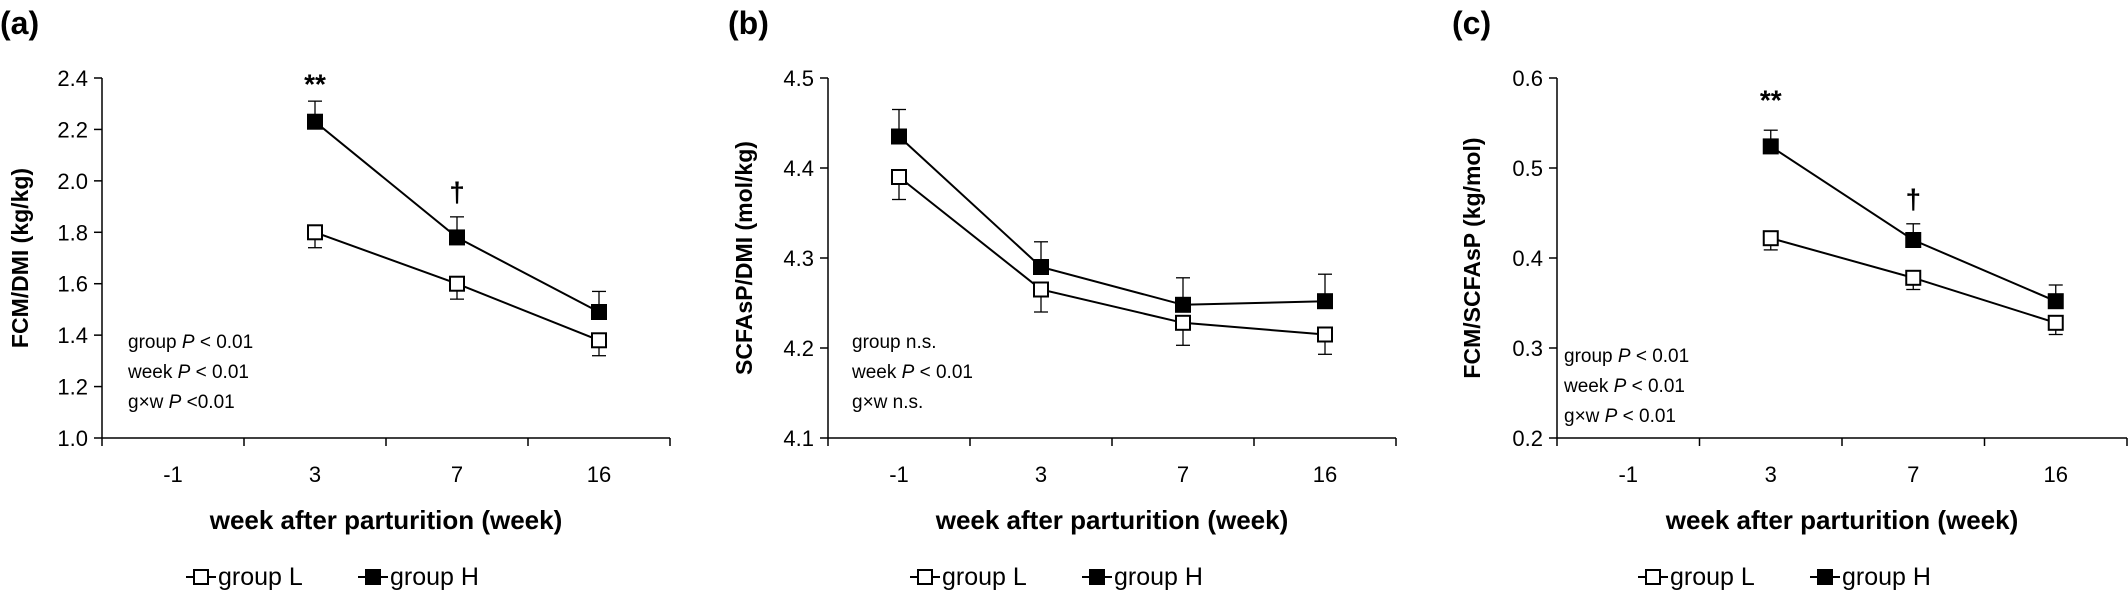 The image size is (2128, 601). Describe the element at coordinates (72, 387) in the screenshot. I see `y-tick-label: 1.2` at that location.